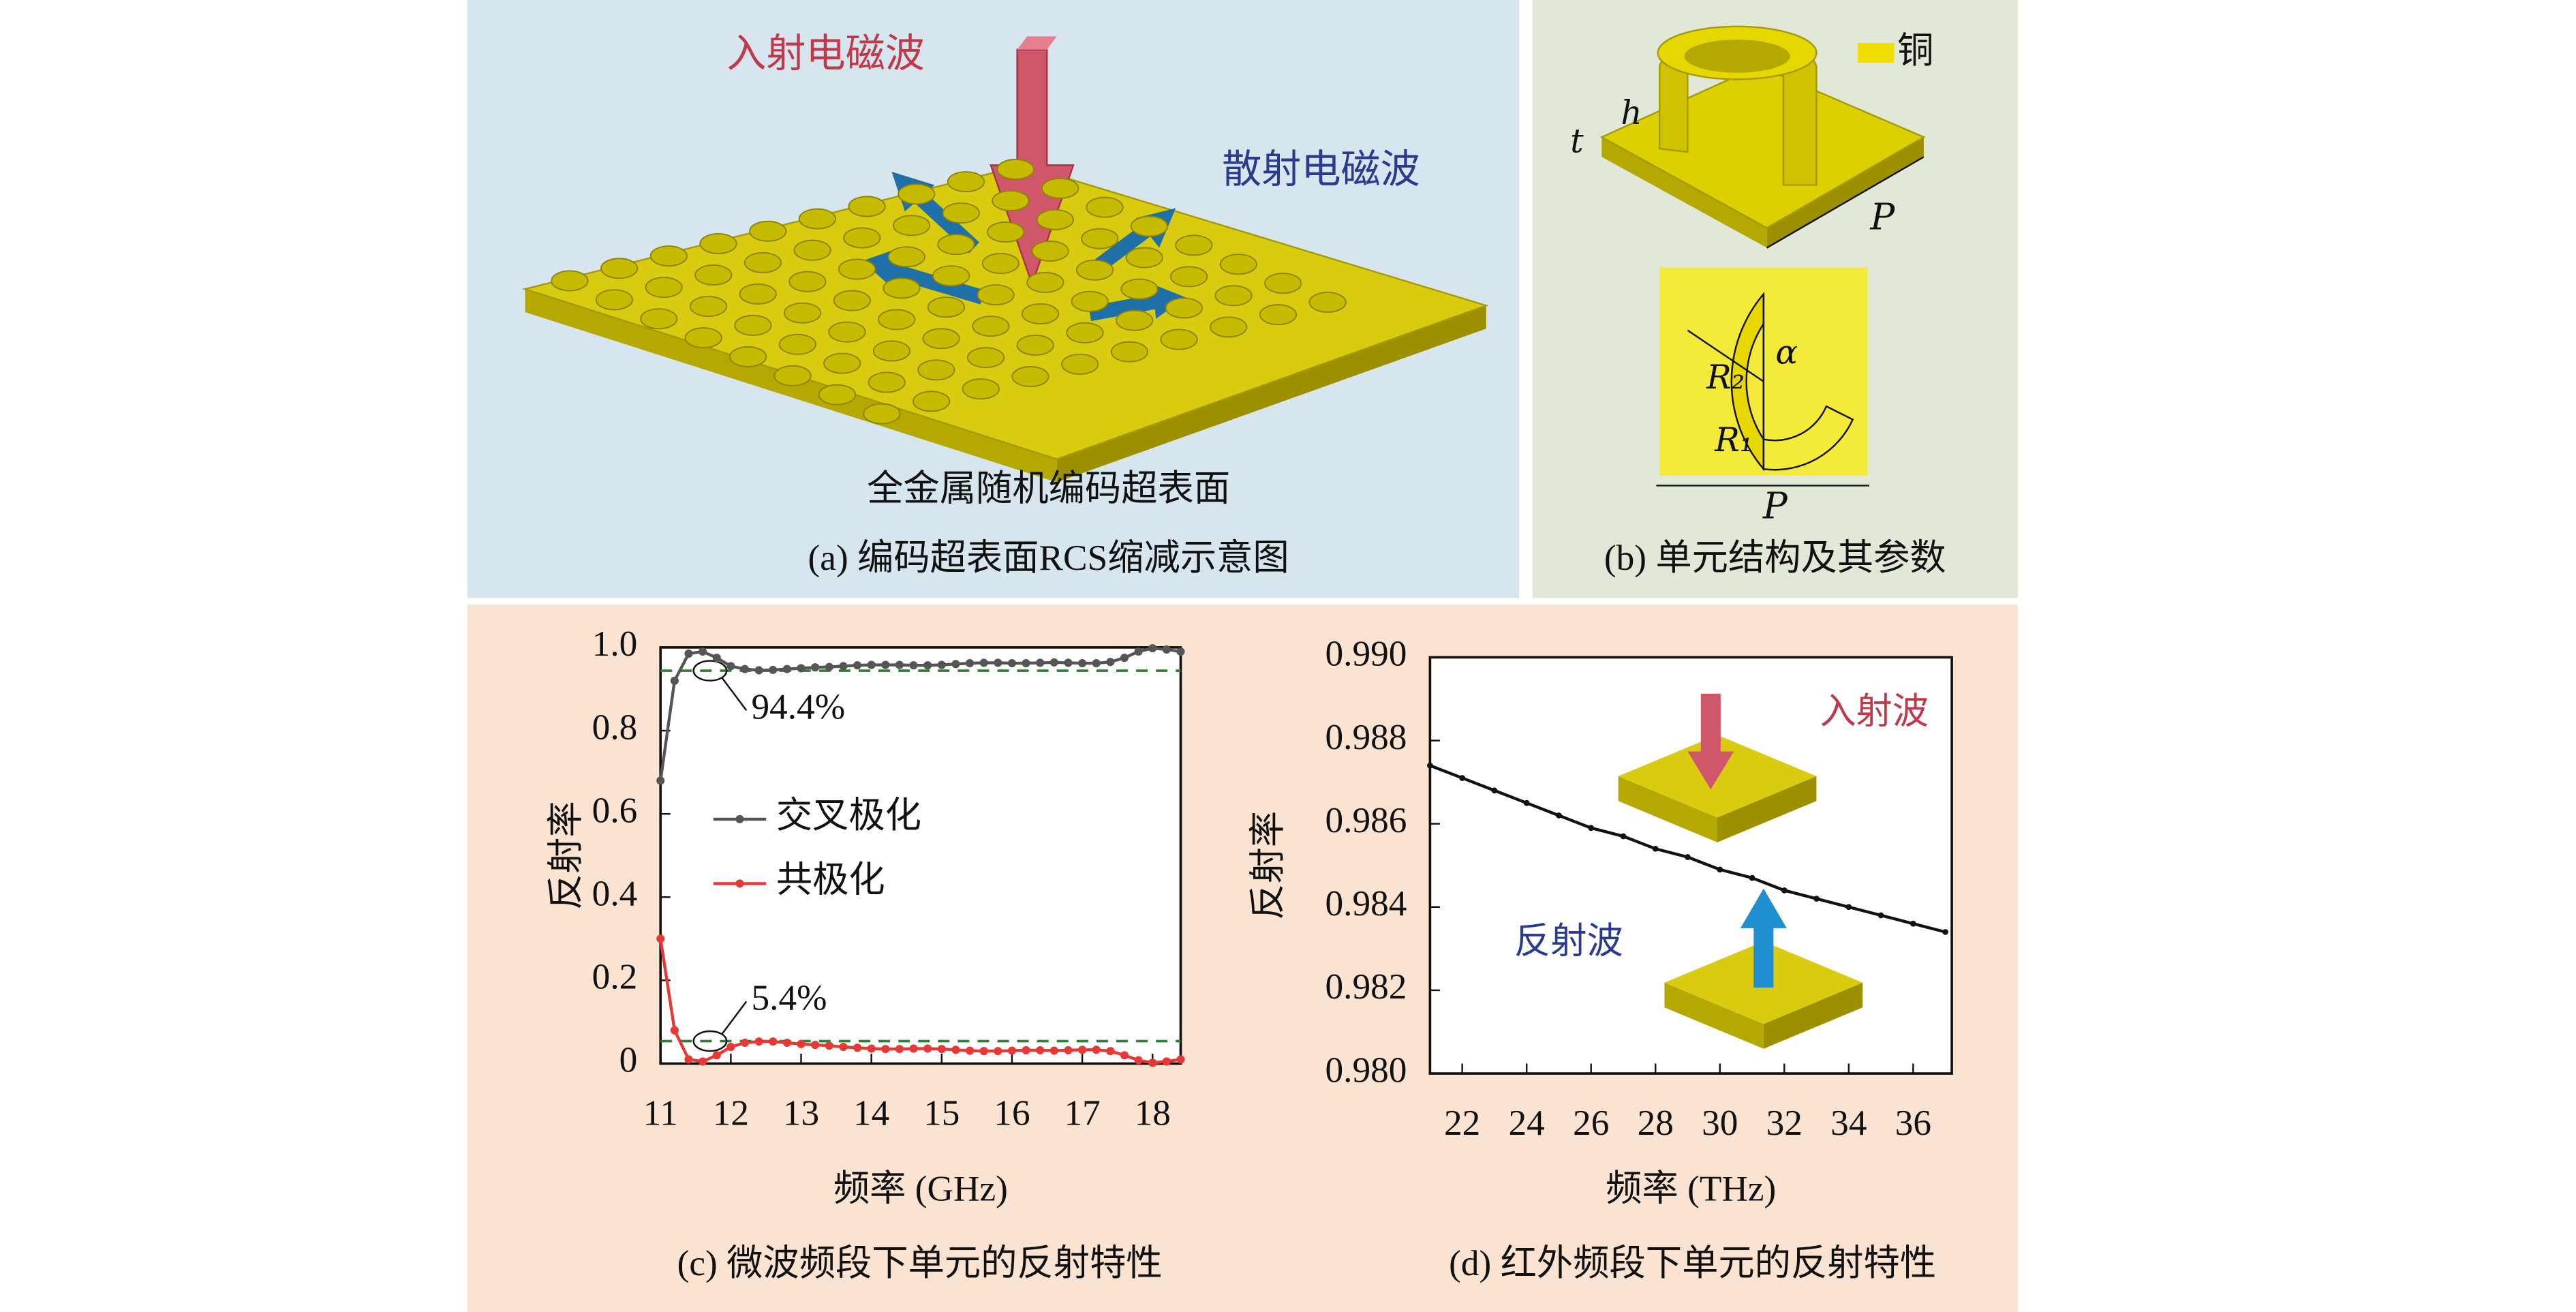  What do you see at coordinates (731, 1113) in the screenshot?
I see `x-tick-label: 12` at bounding box center [731, 1113].